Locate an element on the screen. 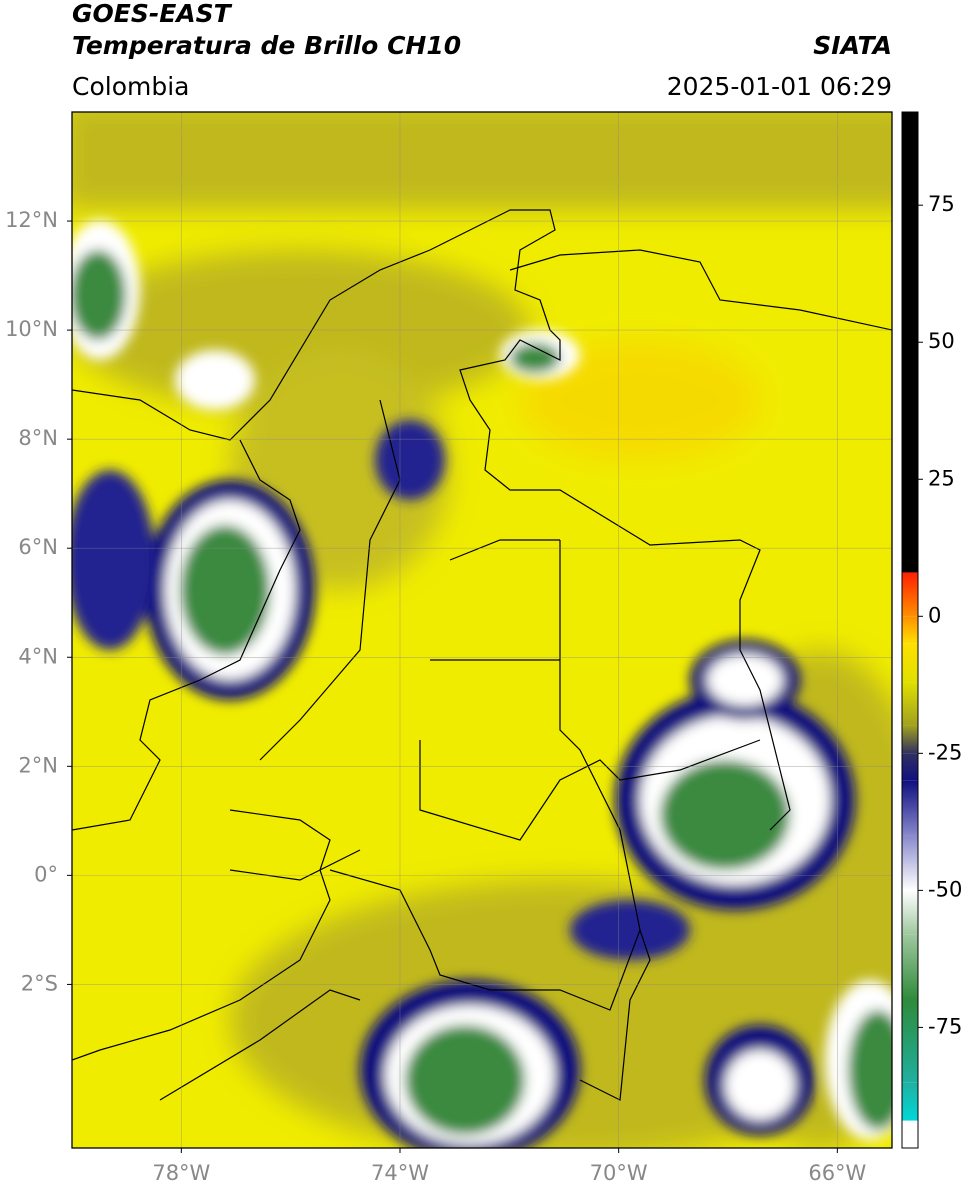 This screenshot has height=1190, width=966. colorbar-tick-label: -50 is located at coordinates (945, 889).